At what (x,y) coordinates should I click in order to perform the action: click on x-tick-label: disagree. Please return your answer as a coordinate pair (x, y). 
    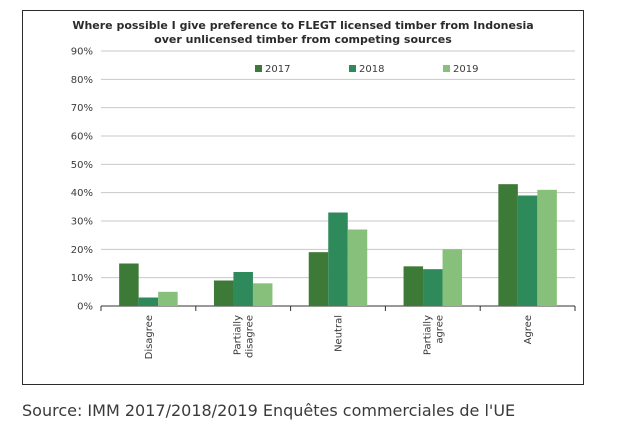
    Looking at the image, I should click on (250, 336).